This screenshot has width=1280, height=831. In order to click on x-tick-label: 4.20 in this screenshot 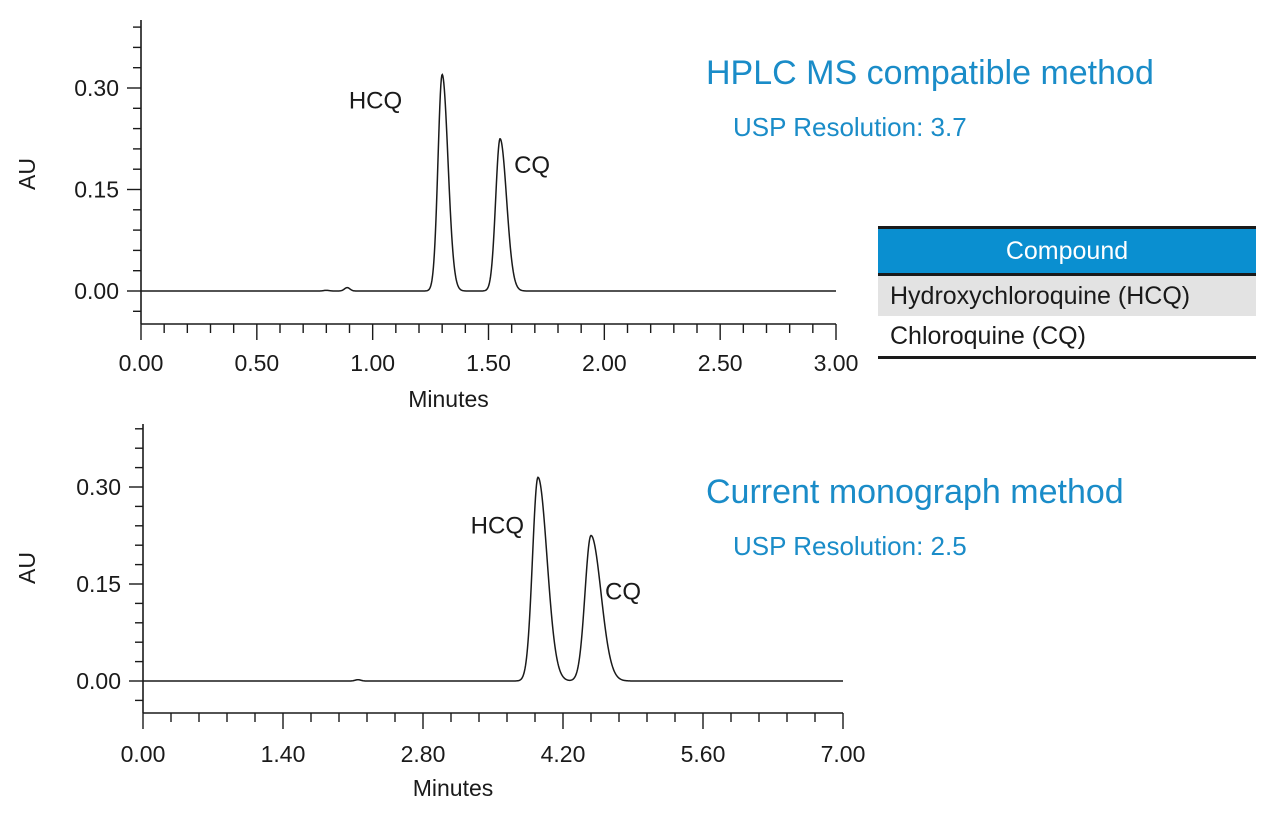, I will do `click(563, 754)`.